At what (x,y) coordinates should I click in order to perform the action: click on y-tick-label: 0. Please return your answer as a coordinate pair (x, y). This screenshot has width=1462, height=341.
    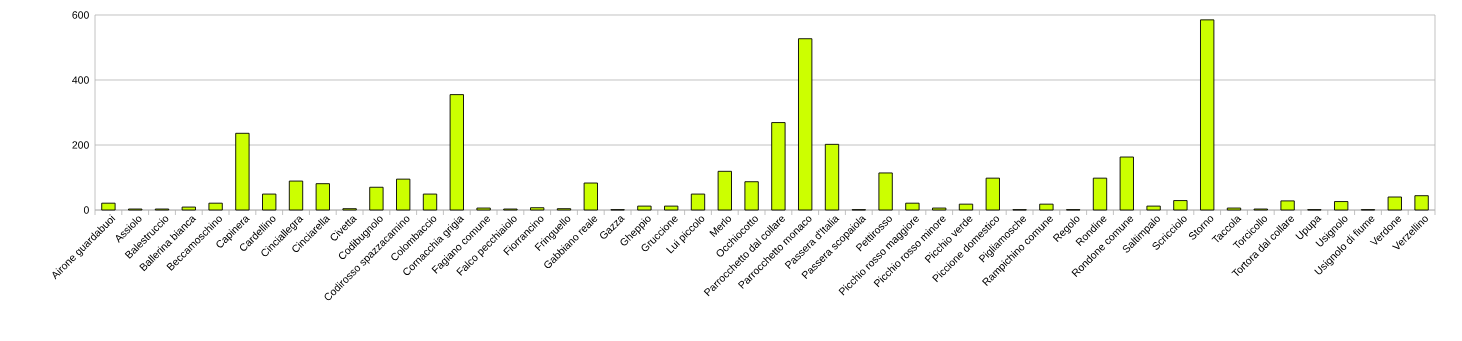
    Looking at the image, I should click on (86, 210).